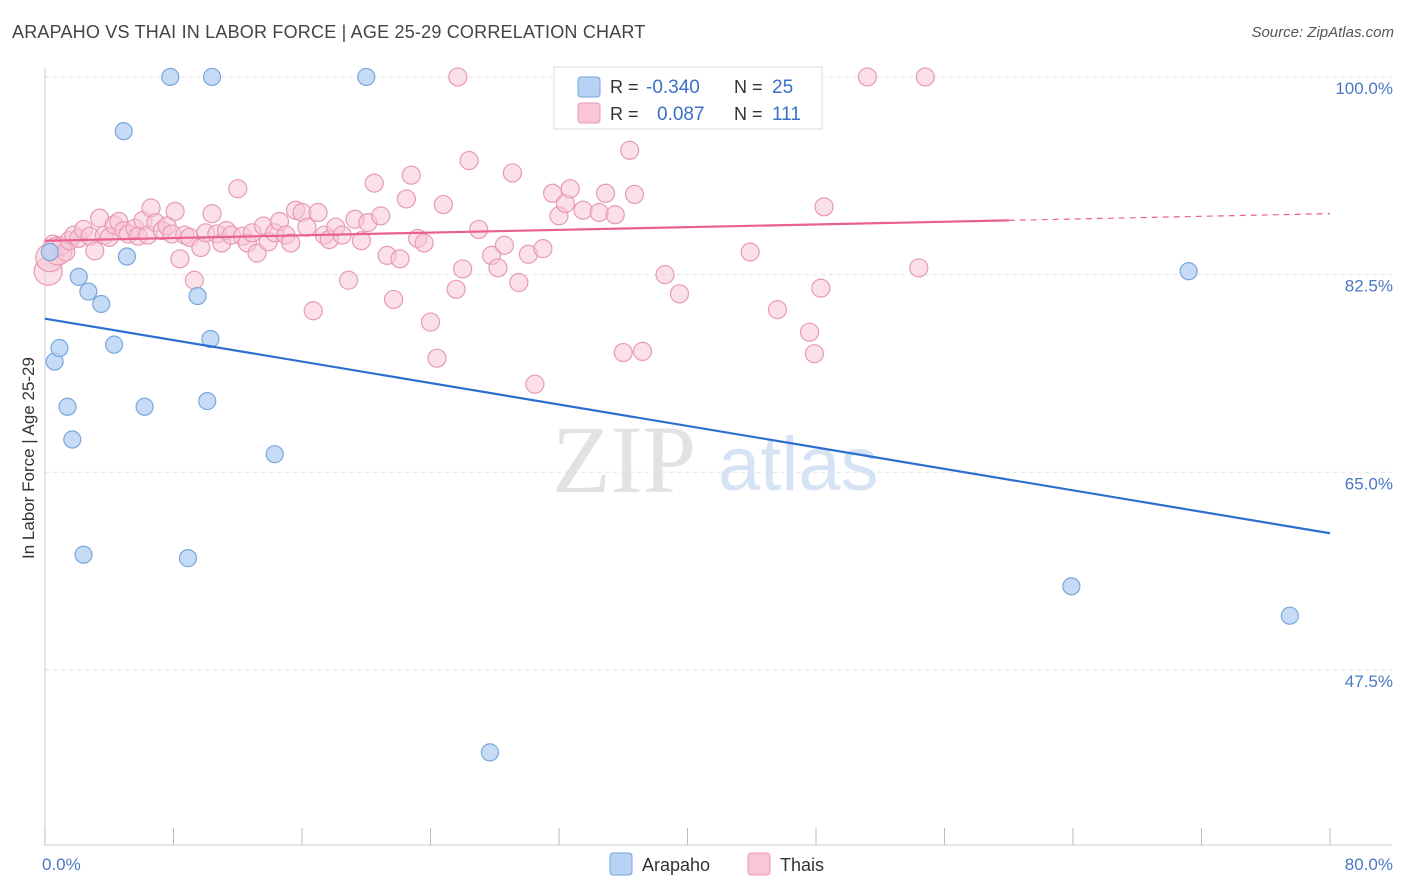 This screenshot has width=1406, height=892. Describe the element at coordinates (786, 114) in the screenshot. I see `legend-n-value-thais: 111` at that location.